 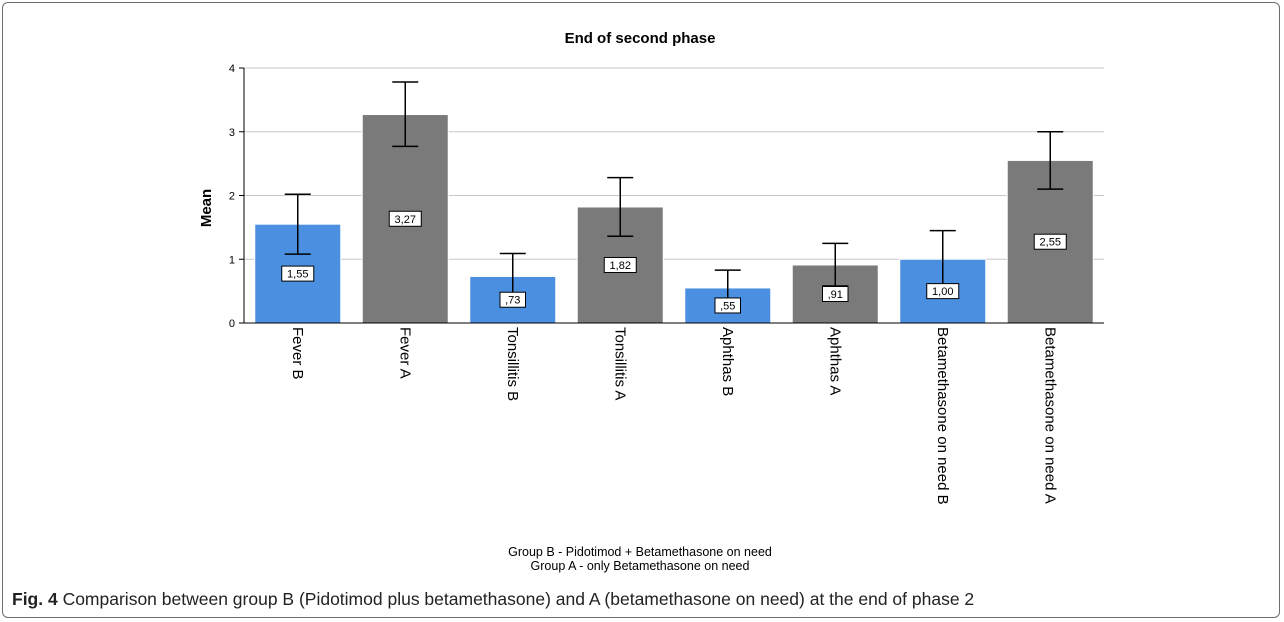 I want to click on data-label: 2,55, so click(x=1050, y=243).